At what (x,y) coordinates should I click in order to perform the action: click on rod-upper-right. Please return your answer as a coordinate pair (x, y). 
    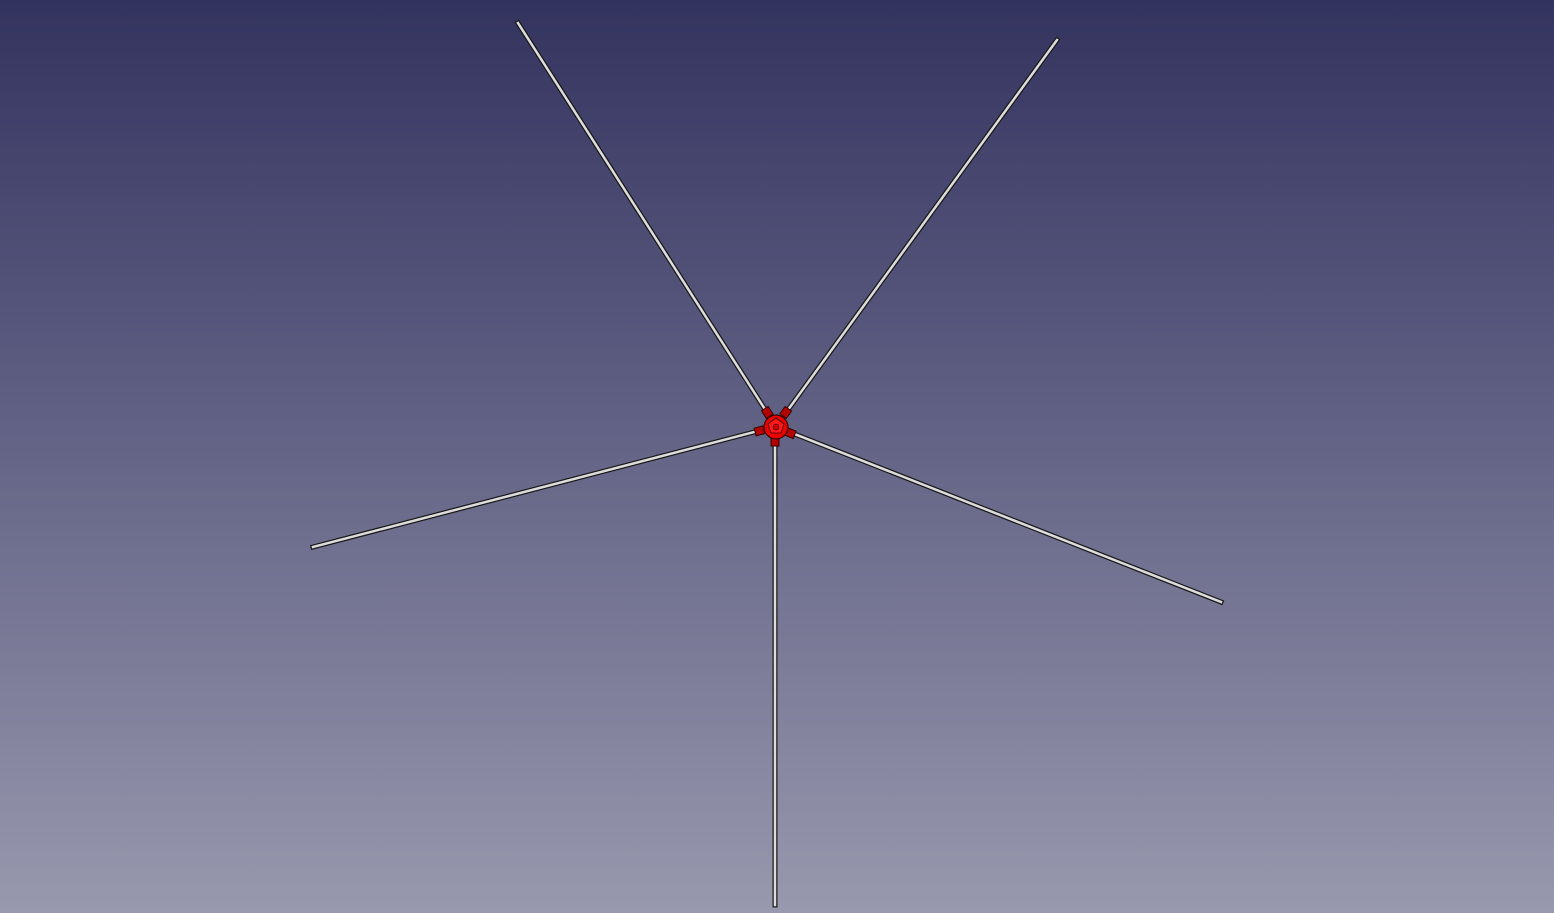
    Looking at the image, I should click on (921, 227).